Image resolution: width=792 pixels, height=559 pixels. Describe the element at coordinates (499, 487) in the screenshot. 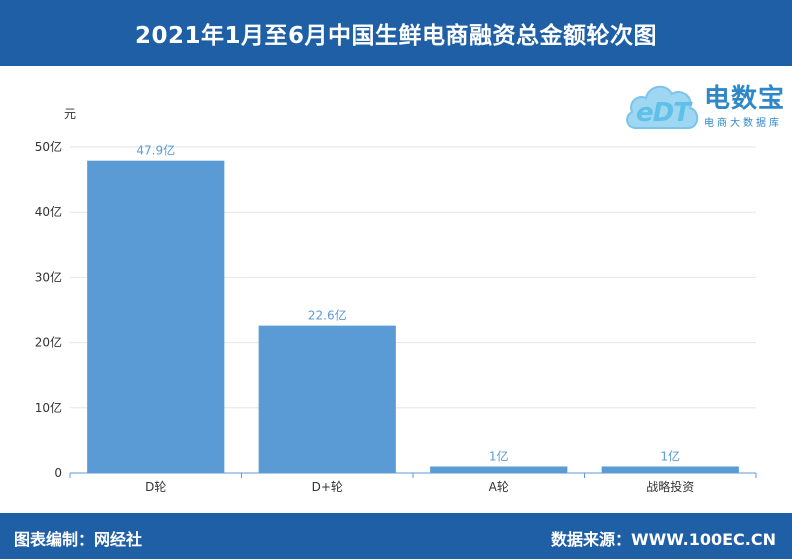

I see `x-tick-label: A轮` at that location.